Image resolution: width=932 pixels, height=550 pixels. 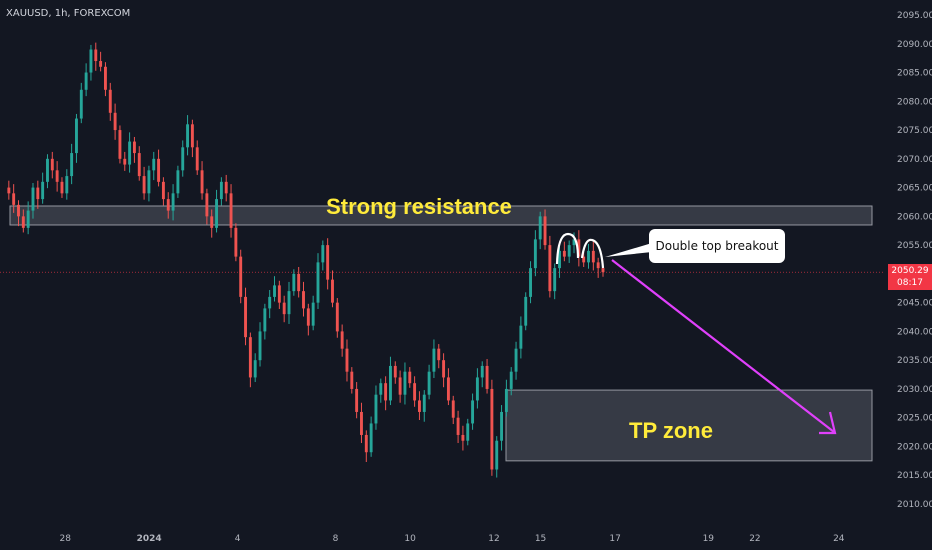 I want to click on resistance-label: Strong resistance, so click(x=419, y=206).